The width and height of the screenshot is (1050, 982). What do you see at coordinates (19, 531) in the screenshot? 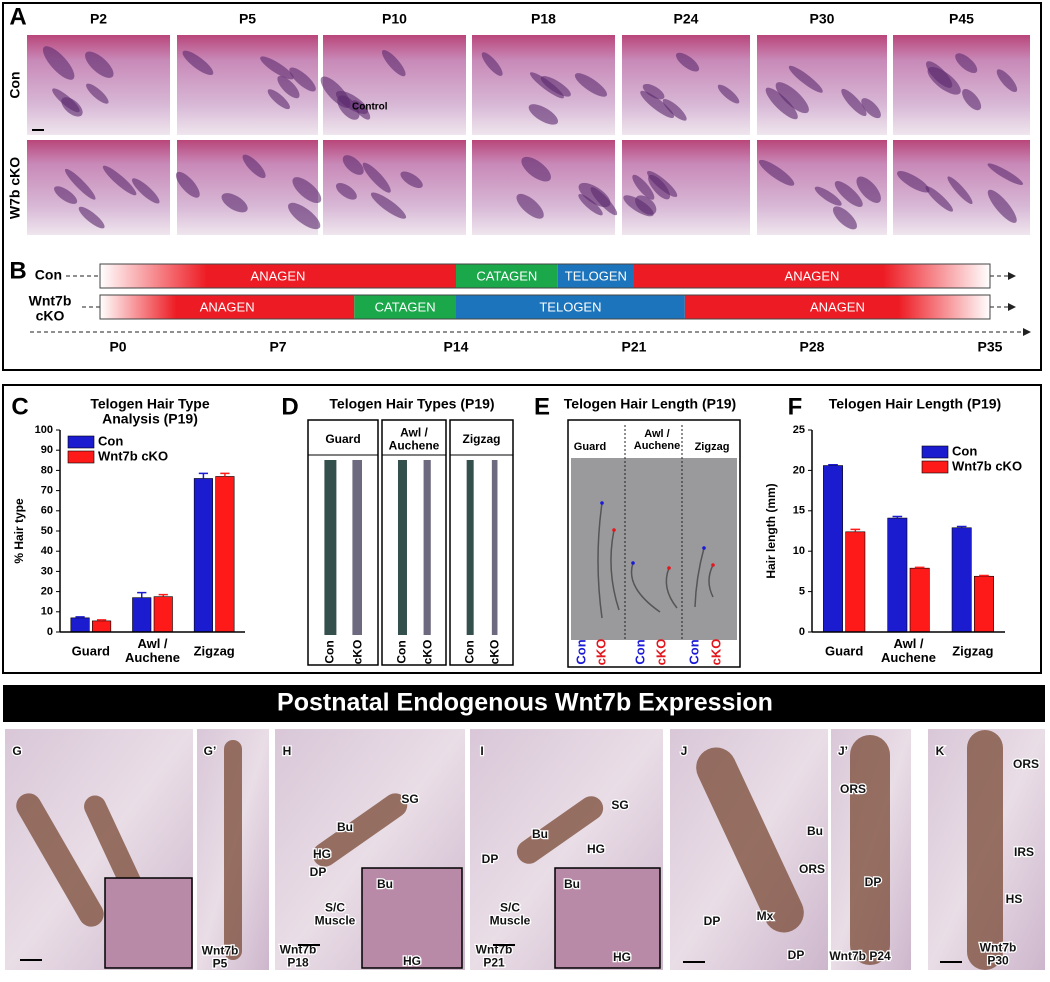
I see `y-axis-label: % Hair type` at bounding box center [19, 531].